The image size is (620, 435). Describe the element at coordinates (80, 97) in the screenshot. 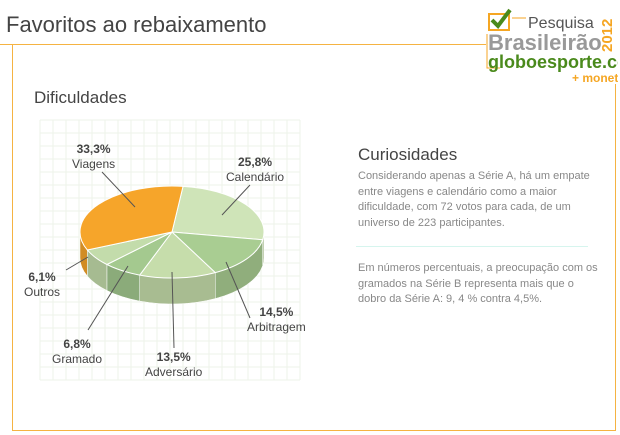

I see `chart-title: Dificuldades` at that location.